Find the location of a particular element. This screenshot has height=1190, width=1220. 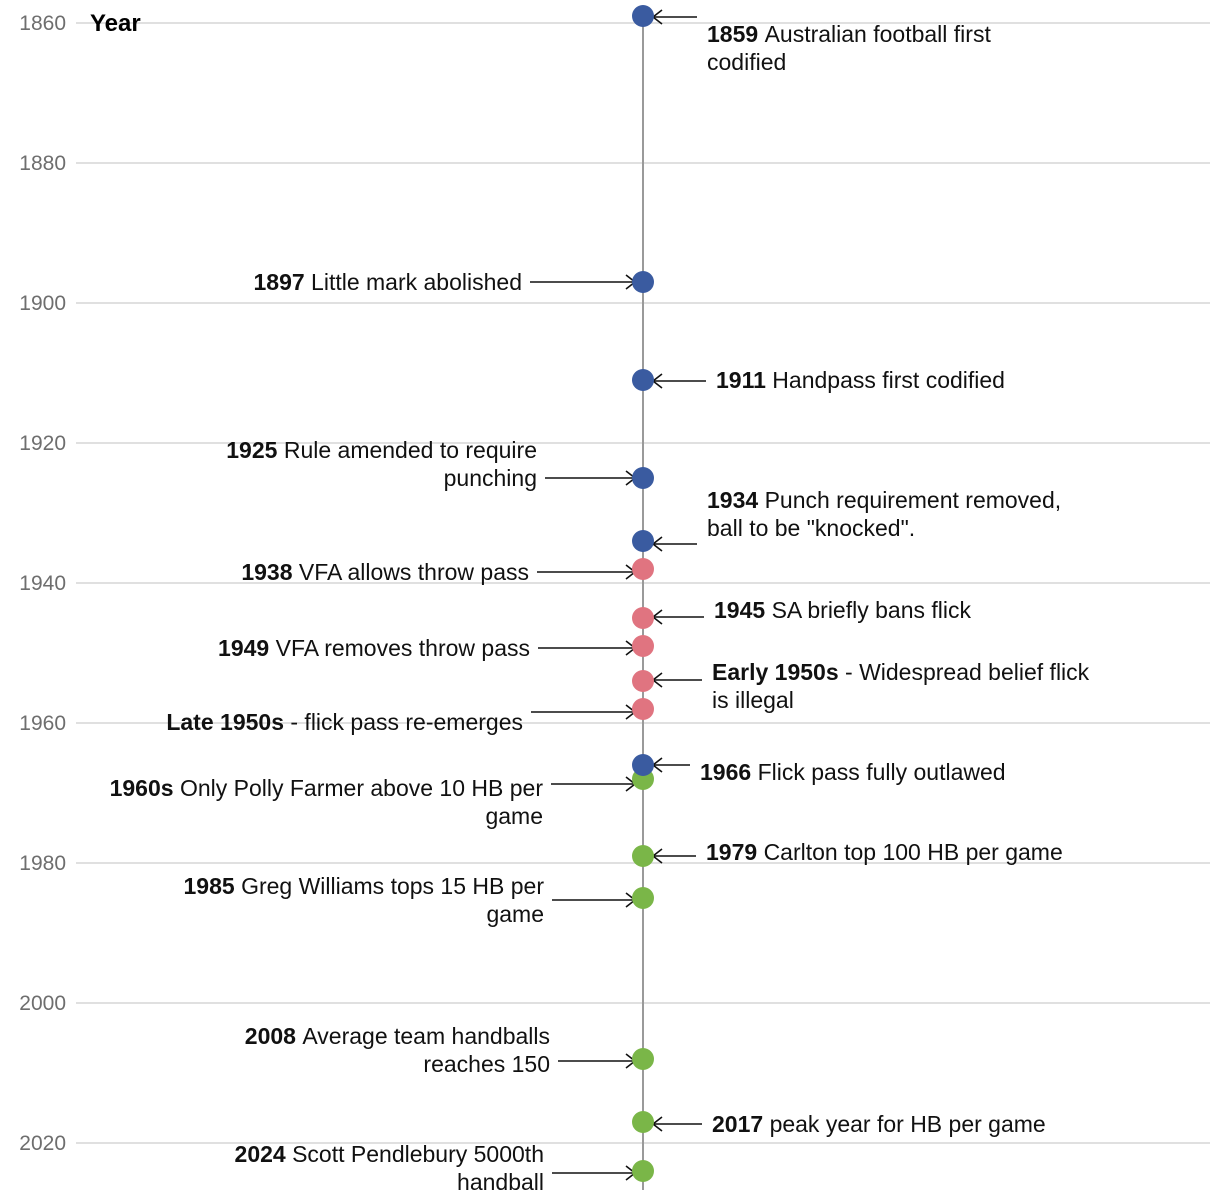

annotation-1925: 1925 Rule amended to require punching is located at coordinates (381, 464).